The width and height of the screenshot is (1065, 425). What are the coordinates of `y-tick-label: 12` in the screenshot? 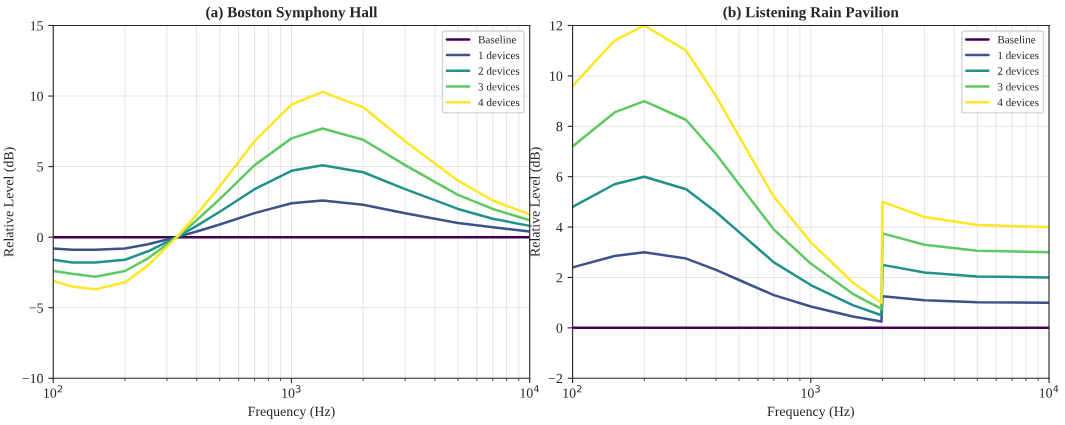 It's located at (556, 26).